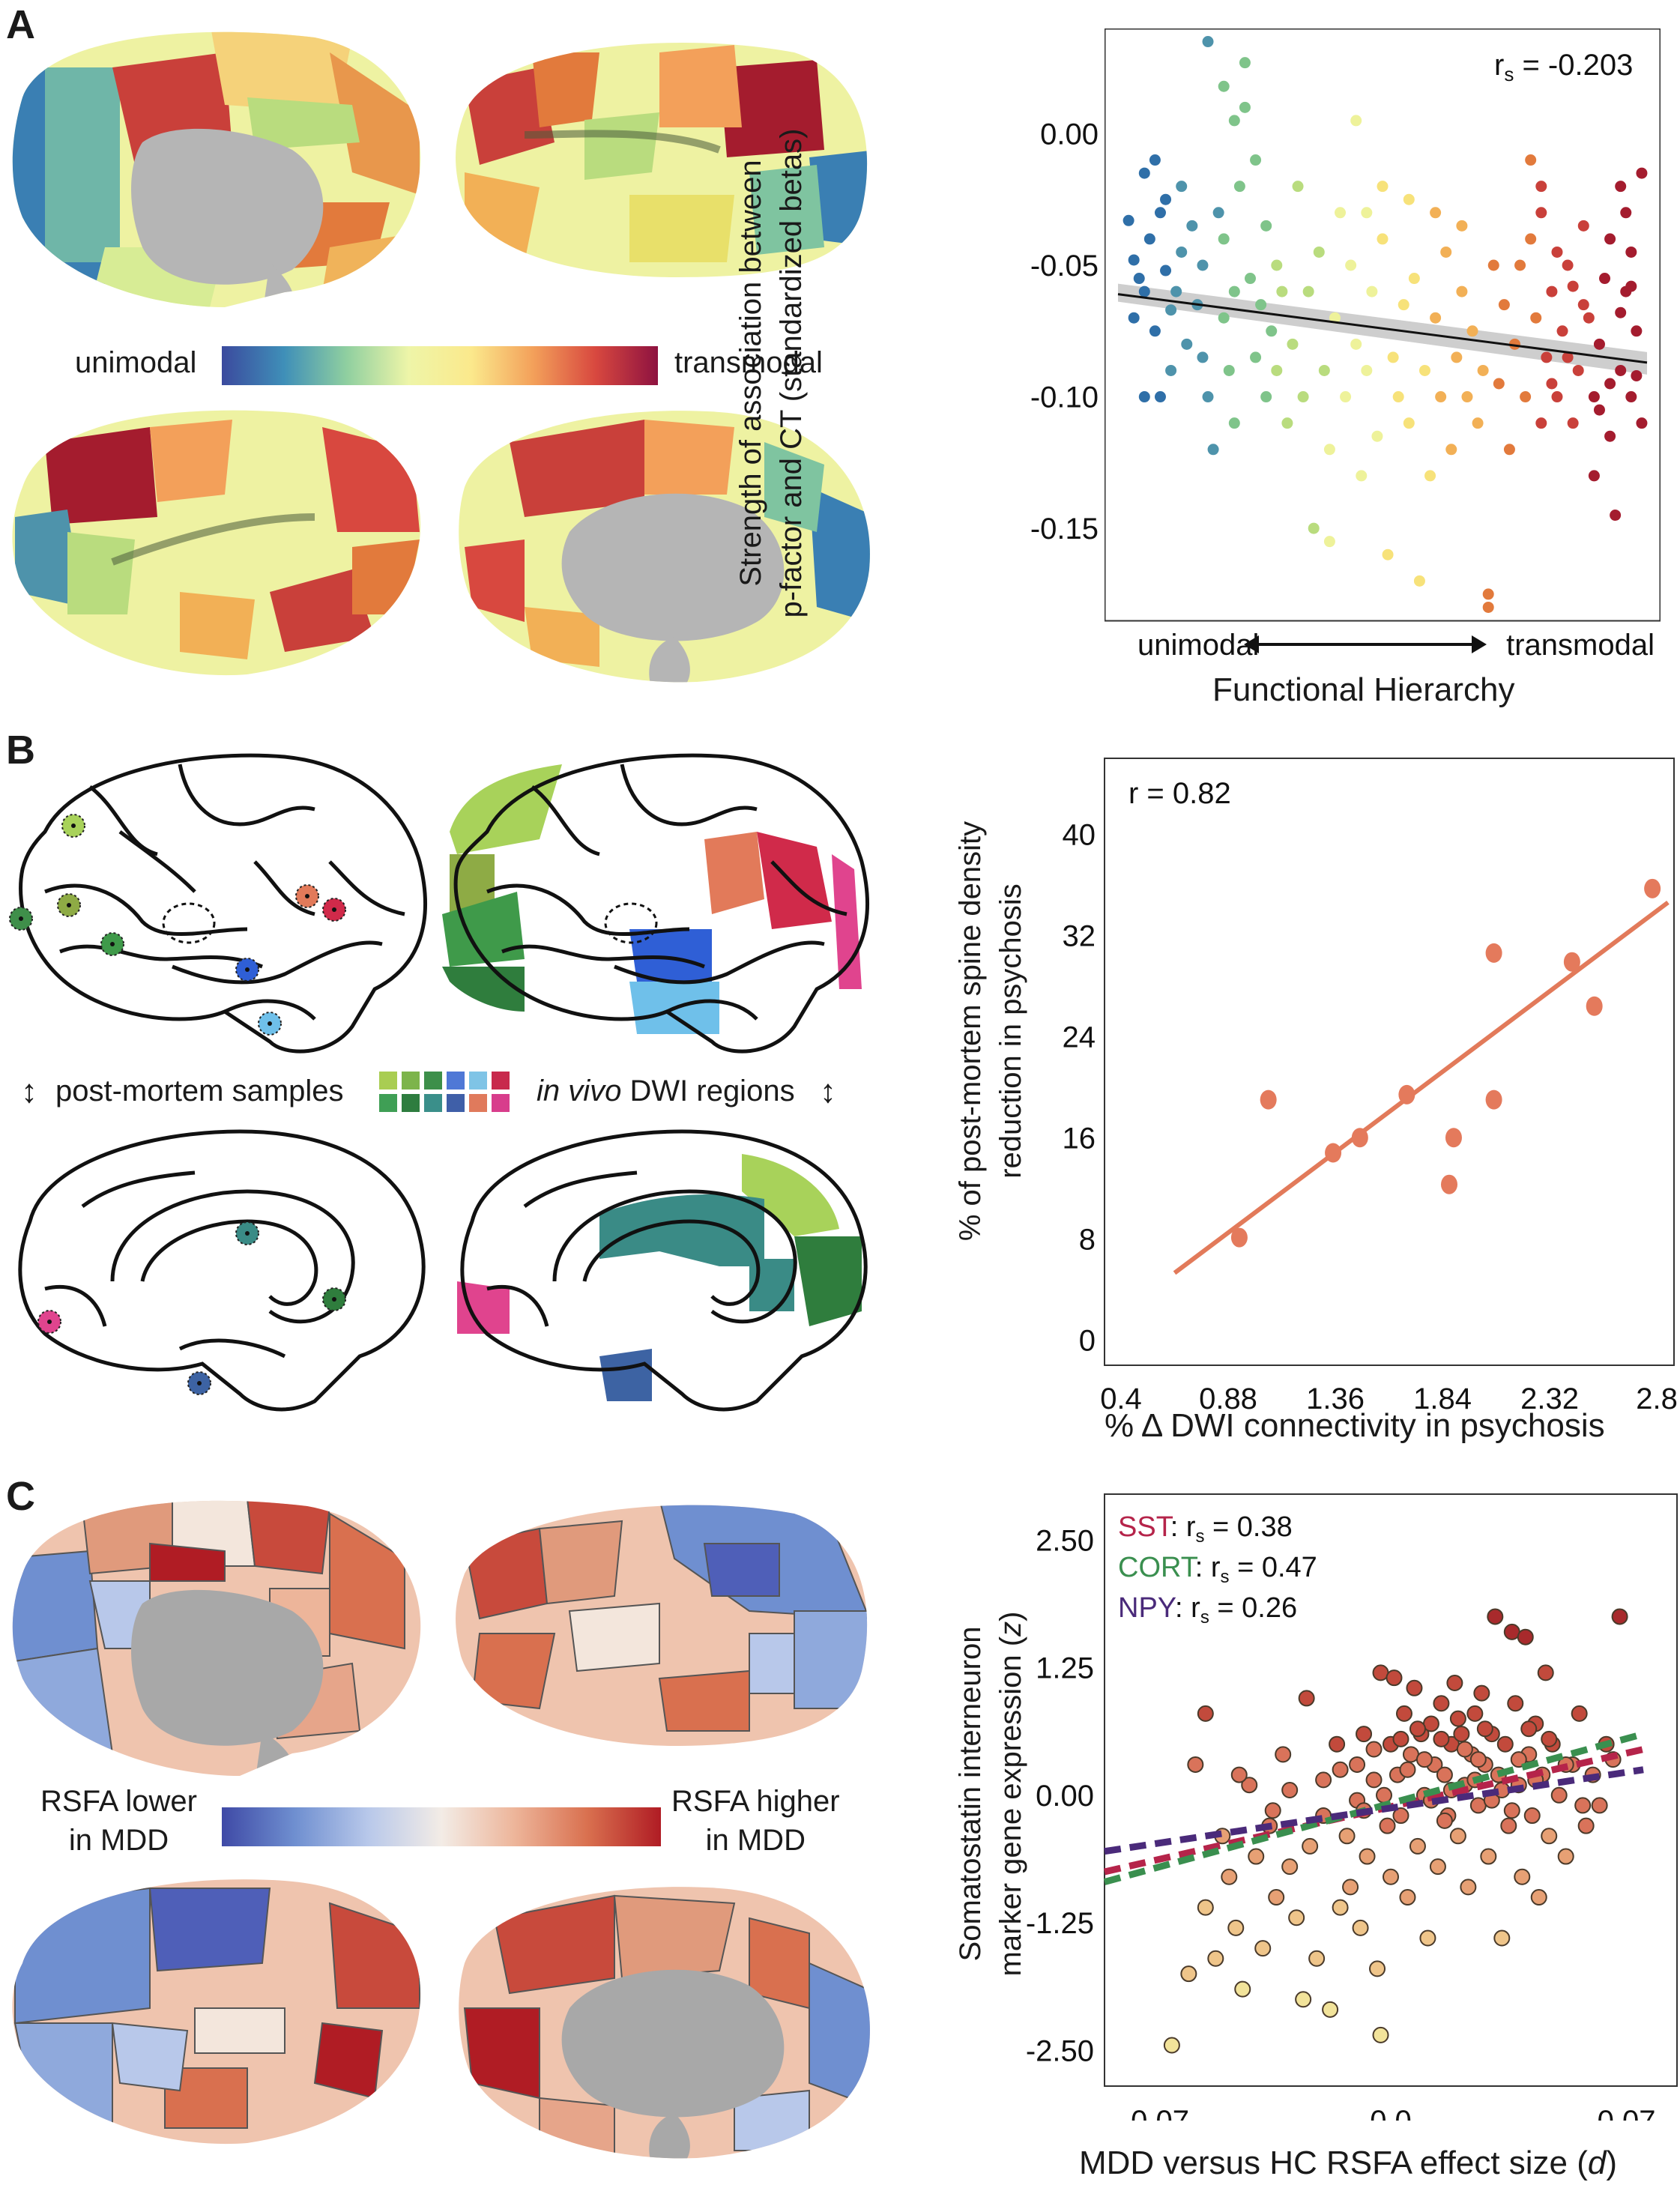 This screenshot has height=2188, width=1680. I want to click on chart-c-fit-line-npy, so click(1374, 1810).